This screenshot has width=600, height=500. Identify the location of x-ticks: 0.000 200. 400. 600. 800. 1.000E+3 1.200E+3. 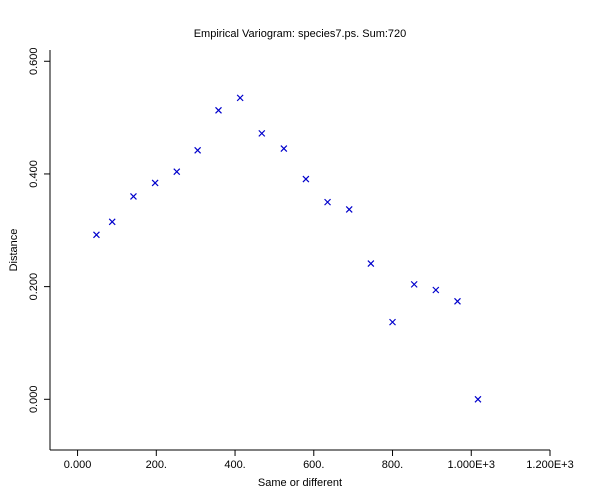
(319, 460).